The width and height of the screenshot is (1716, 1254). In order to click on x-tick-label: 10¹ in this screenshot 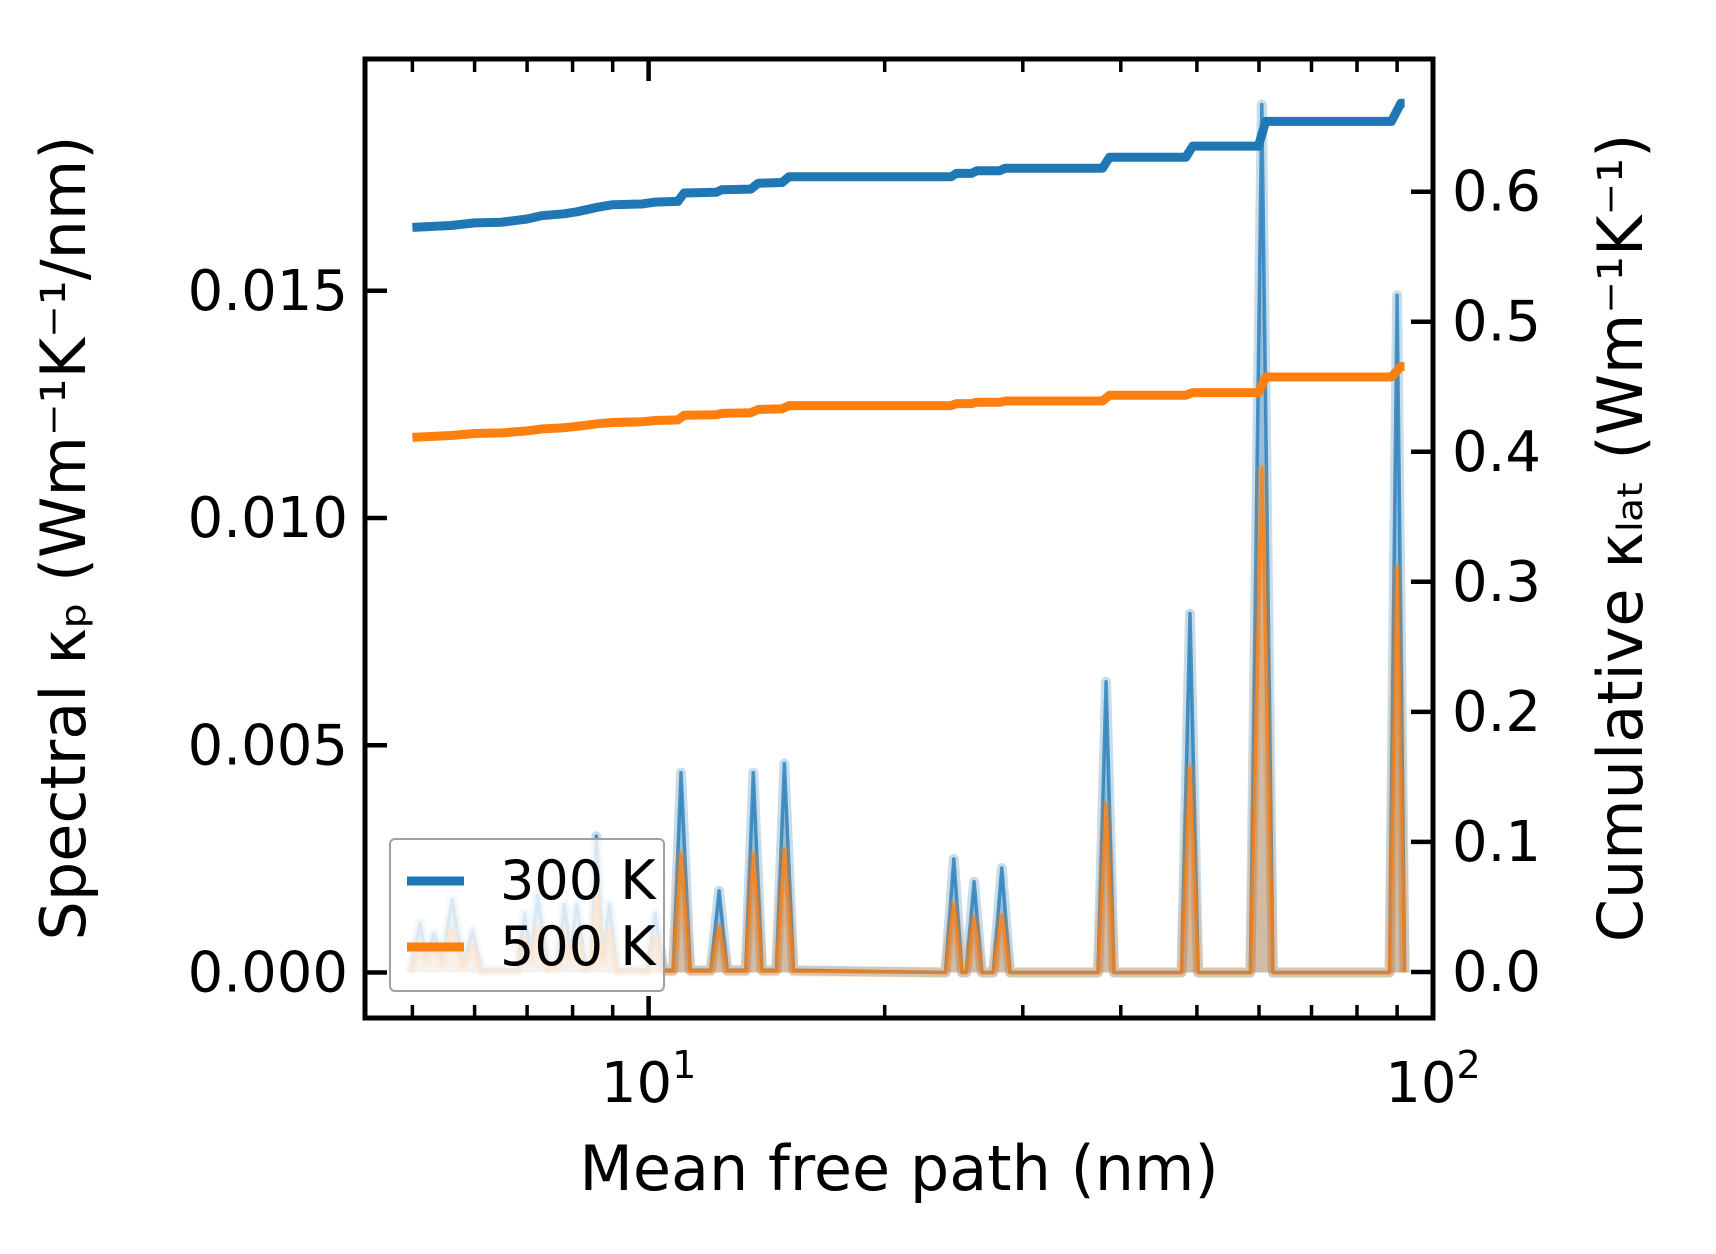, I will do `click(648, 1079)`.